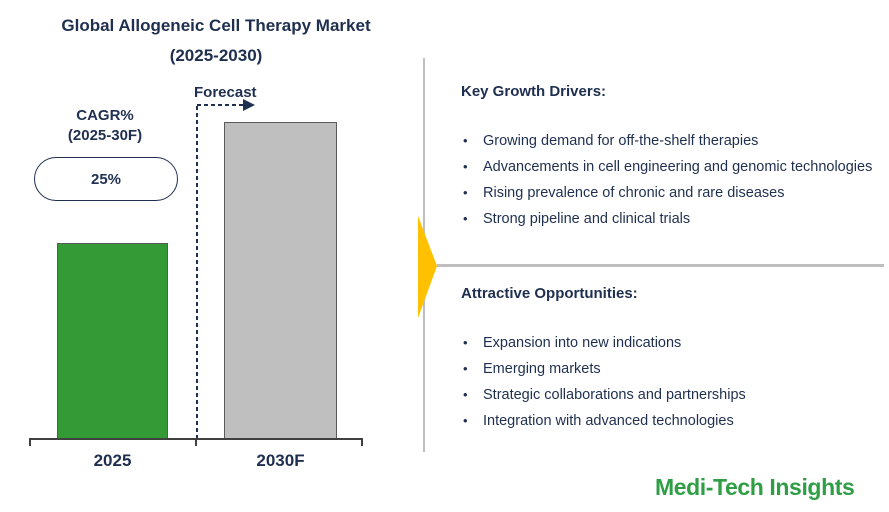  I want to click on medi-tech-insights-logo: Medi-Tech Insights, so click(755, 487).